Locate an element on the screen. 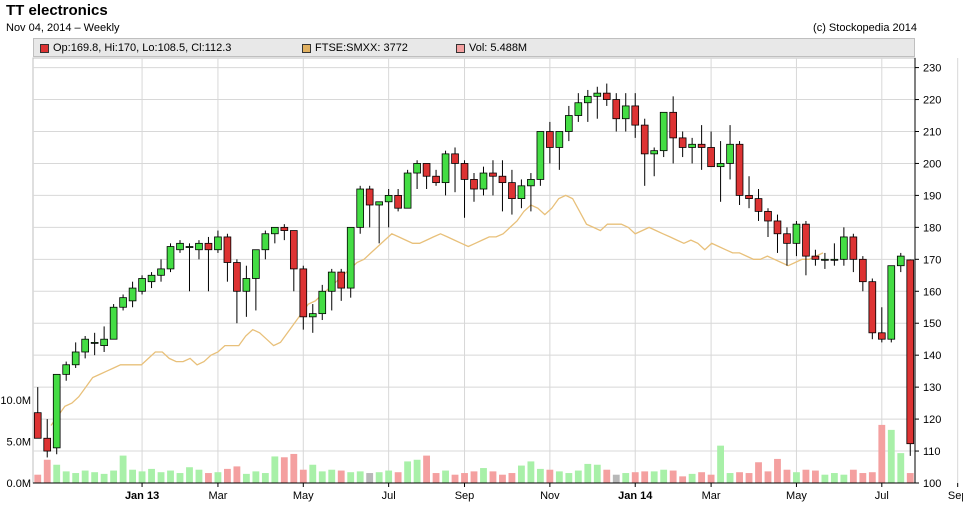 Image resolution: width=963 pixels, height=522 pixels. volume-axis-label: 0.0M is located at coordinates (19, 484).